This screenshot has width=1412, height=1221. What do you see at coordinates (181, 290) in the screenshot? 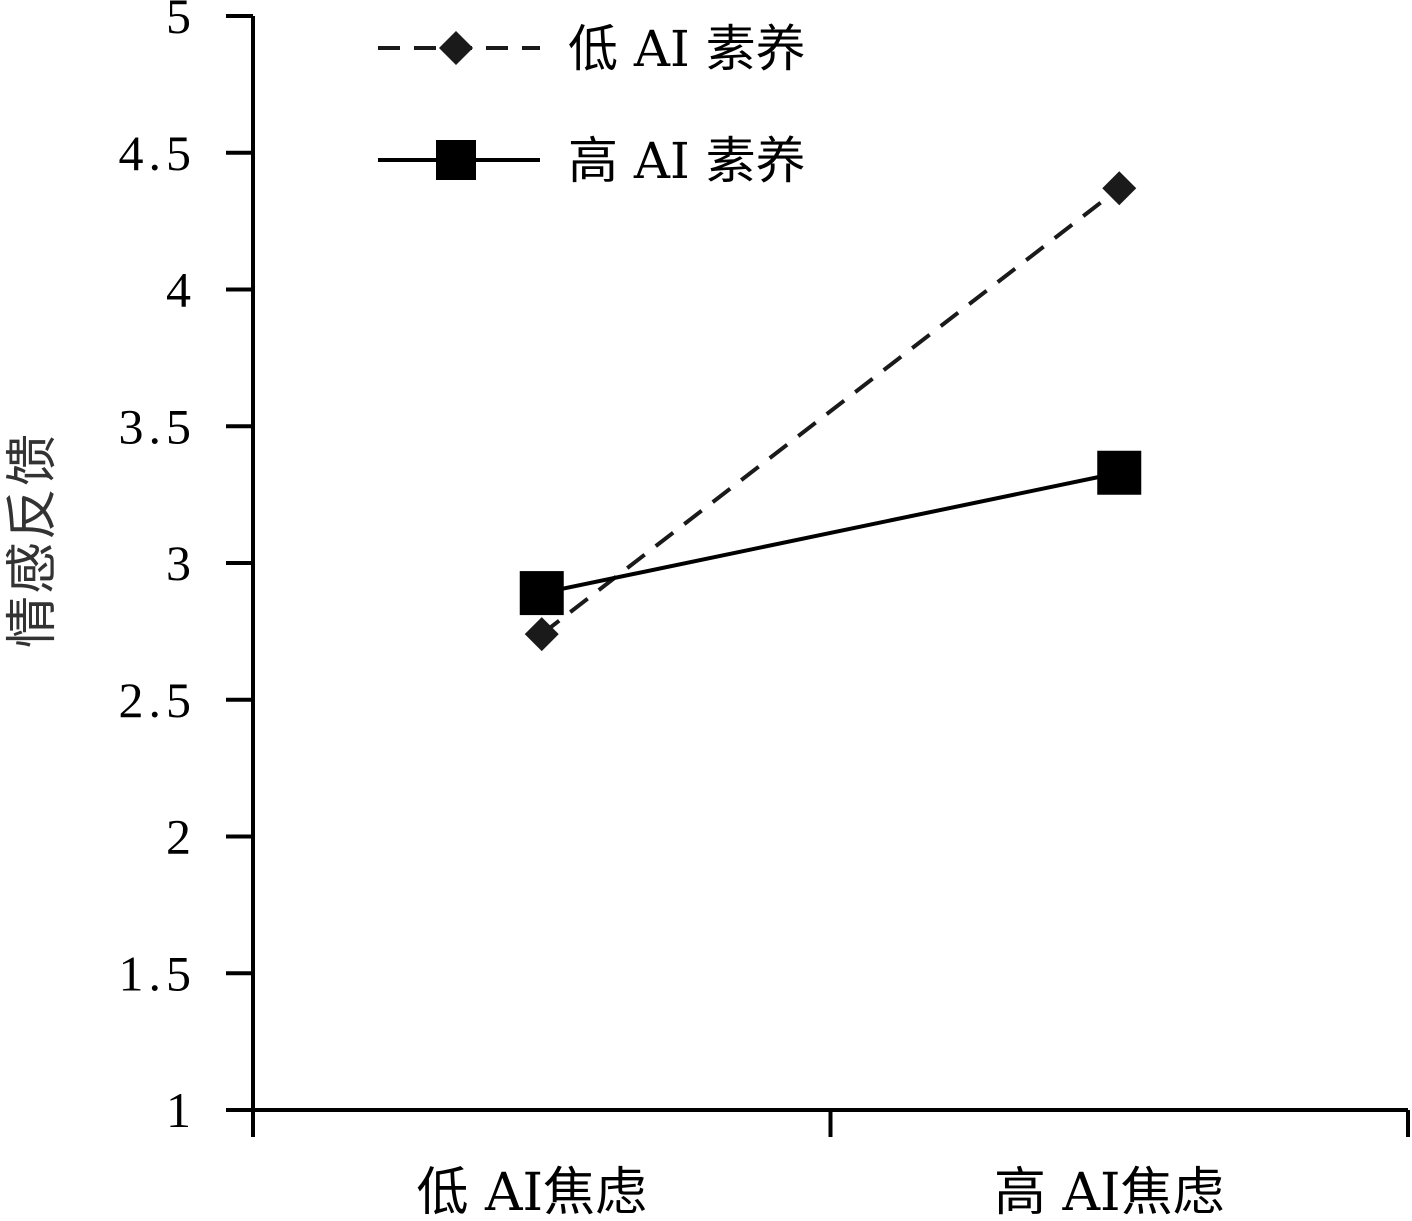
I see `y-tick-label: 4` at bounding box center [181, 290].